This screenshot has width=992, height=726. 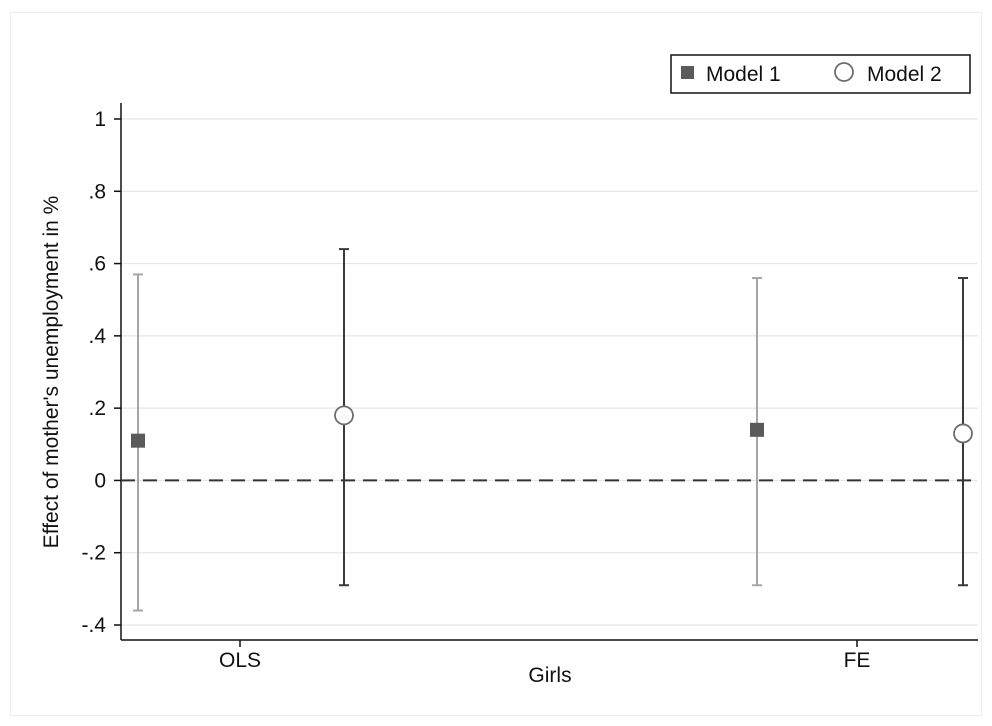 What do you see at coordinates (51, 372) in the screenshot?
I see `y-axis-title: Effect of mother's unemployment in %` at bounding box center [51, 372].